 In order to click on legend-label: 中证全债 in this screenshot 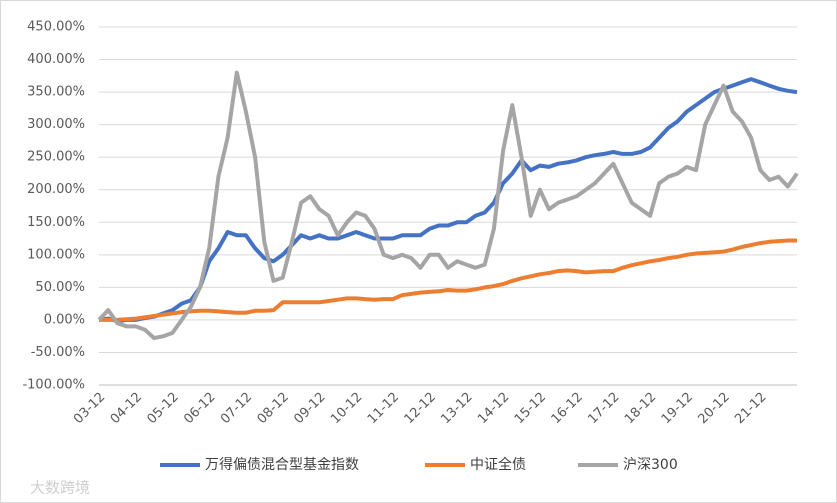, I will do `click(498, 464)`.